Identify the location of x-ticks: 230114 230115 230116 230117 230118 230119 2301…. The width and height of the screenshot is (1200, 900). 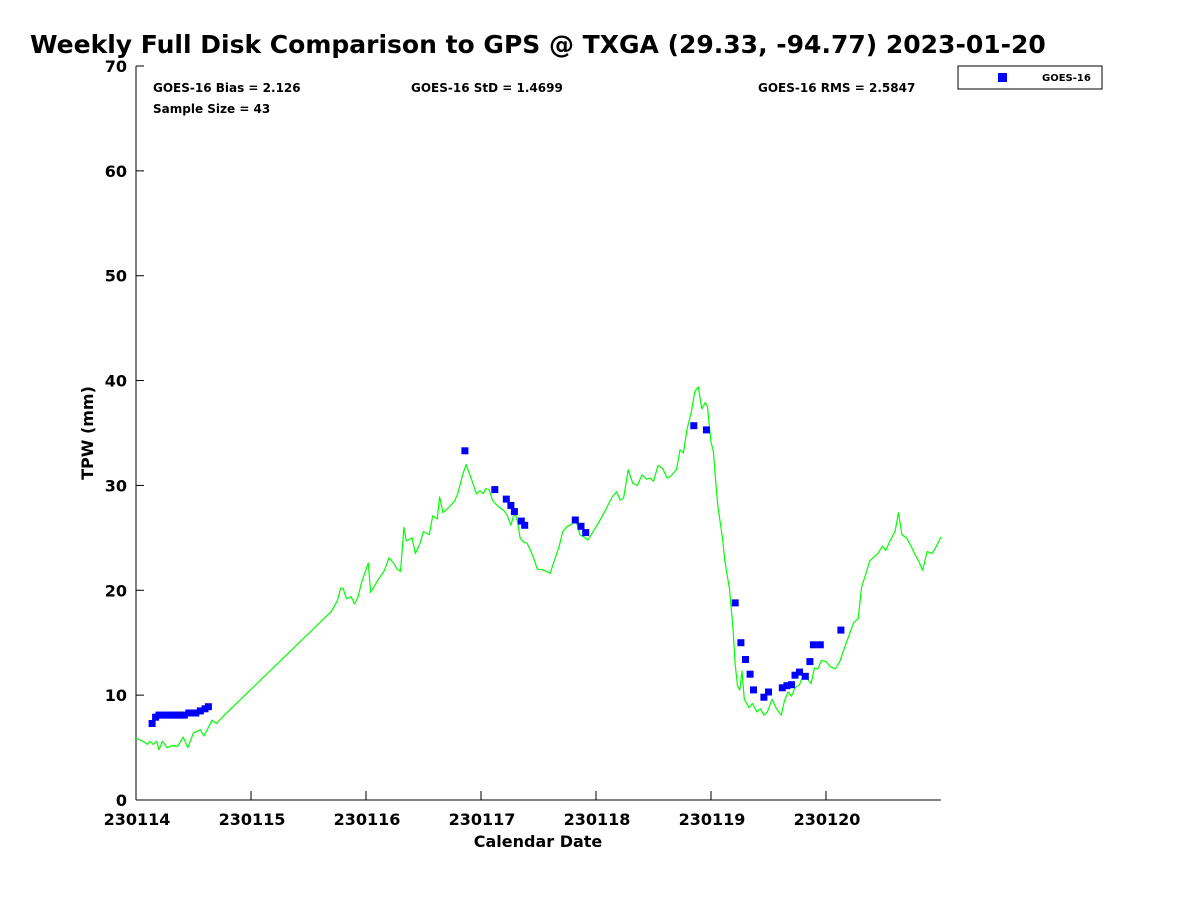
(482, 810).